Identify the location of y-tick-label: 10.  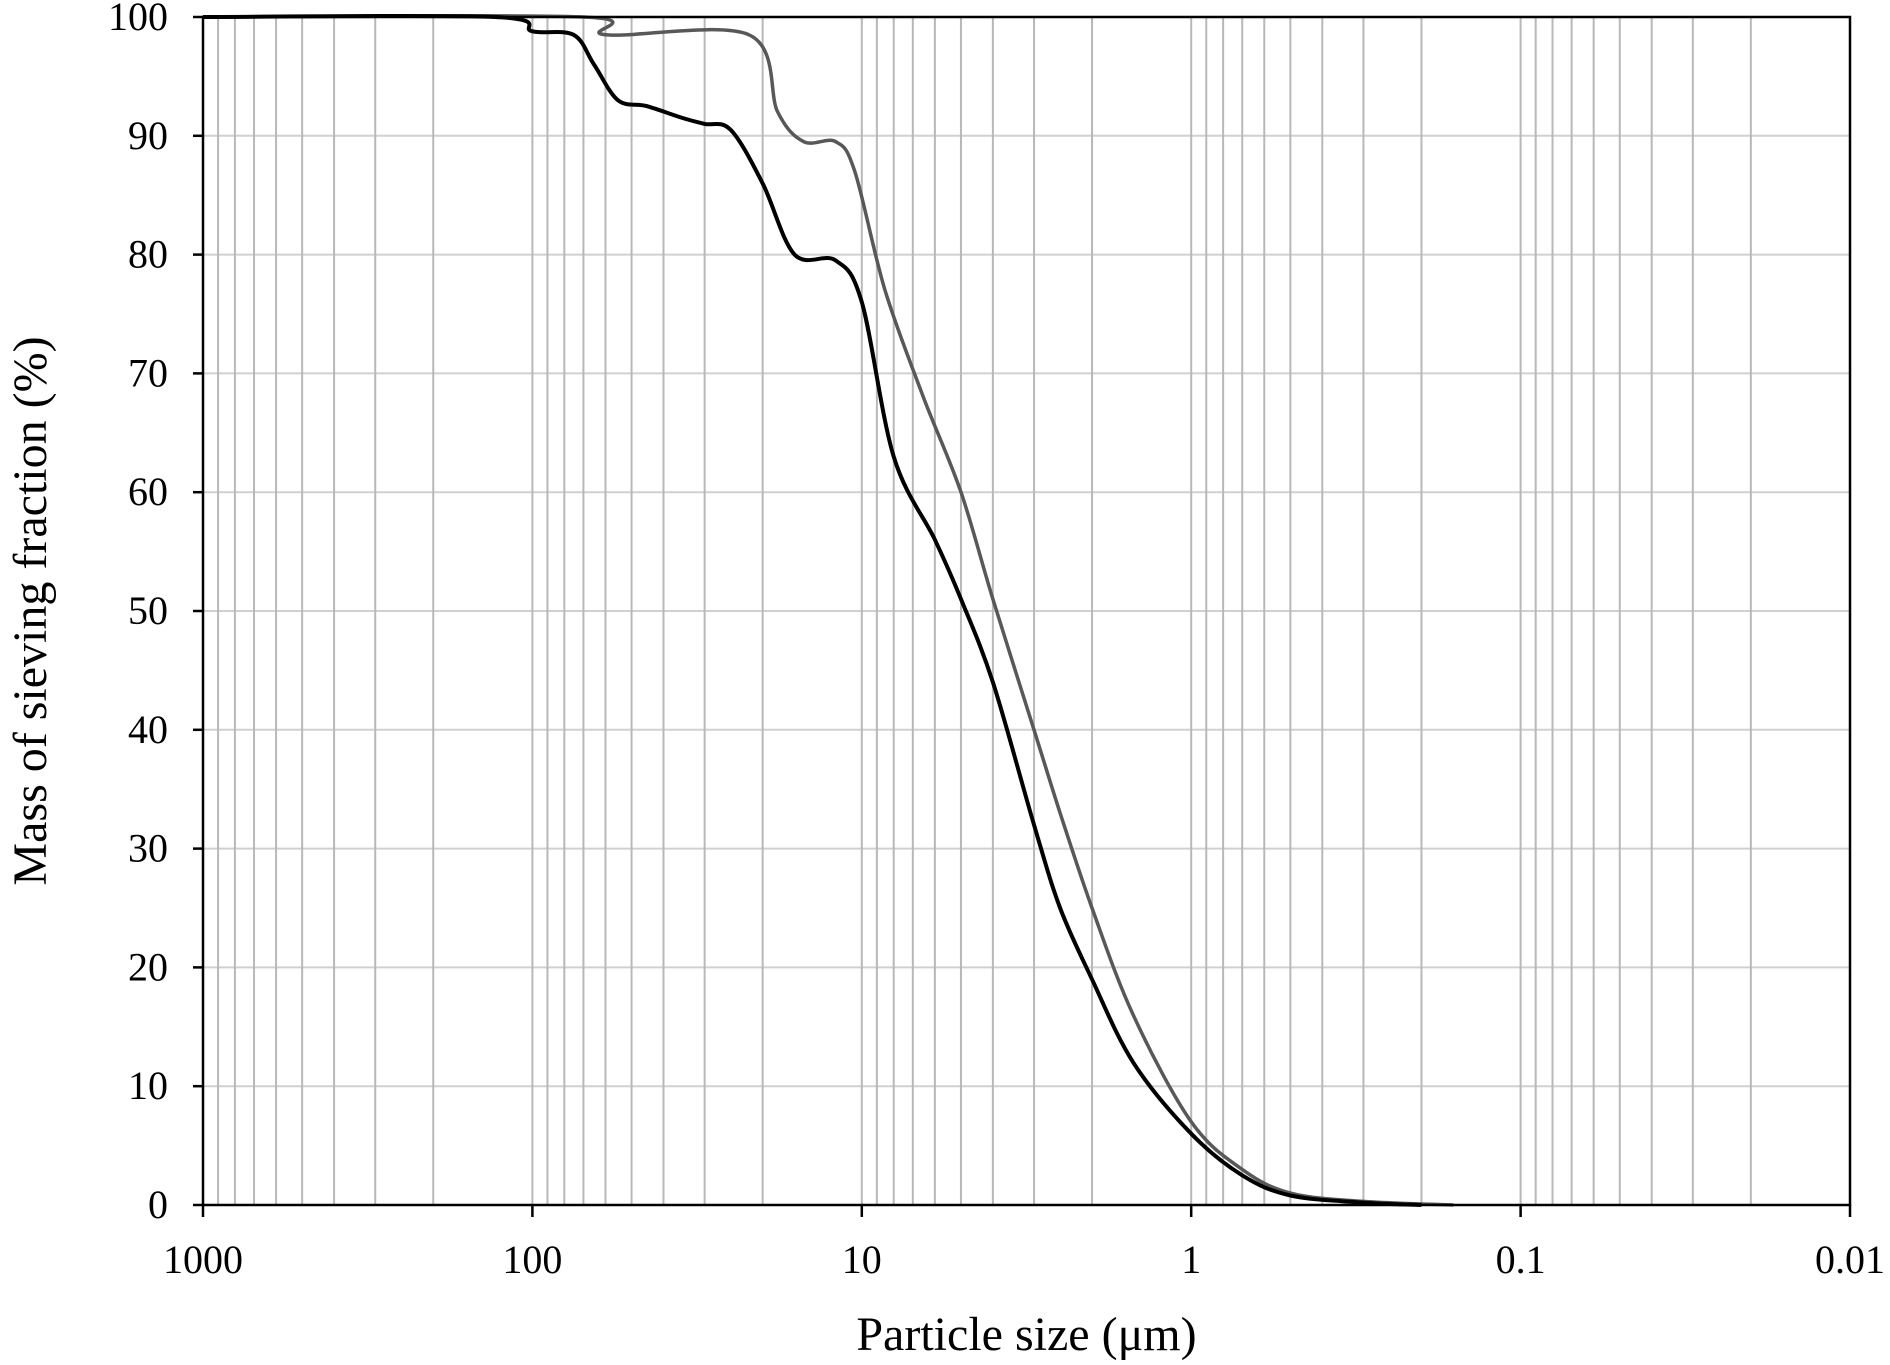
(148, 1085).